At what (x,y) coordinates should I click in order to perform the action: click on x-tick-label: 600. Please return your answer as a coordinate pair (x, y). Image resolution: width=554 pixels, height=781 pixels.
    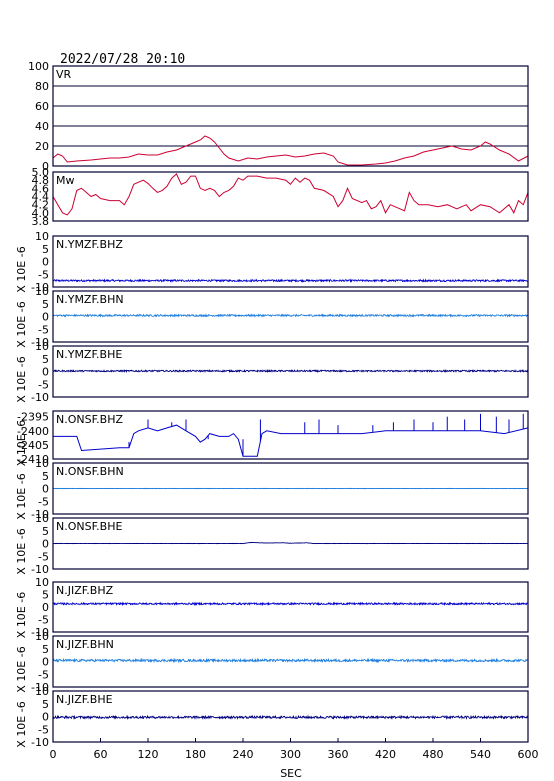
    Looking at the image, I should click on (528, 754).